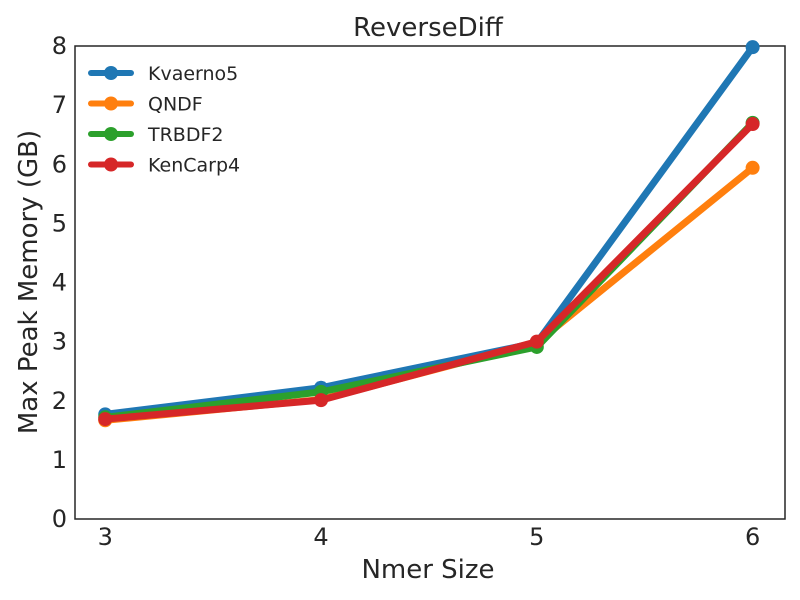  I want to click on x-axis-ticks: 3 4 5 6, so click(429, 537).